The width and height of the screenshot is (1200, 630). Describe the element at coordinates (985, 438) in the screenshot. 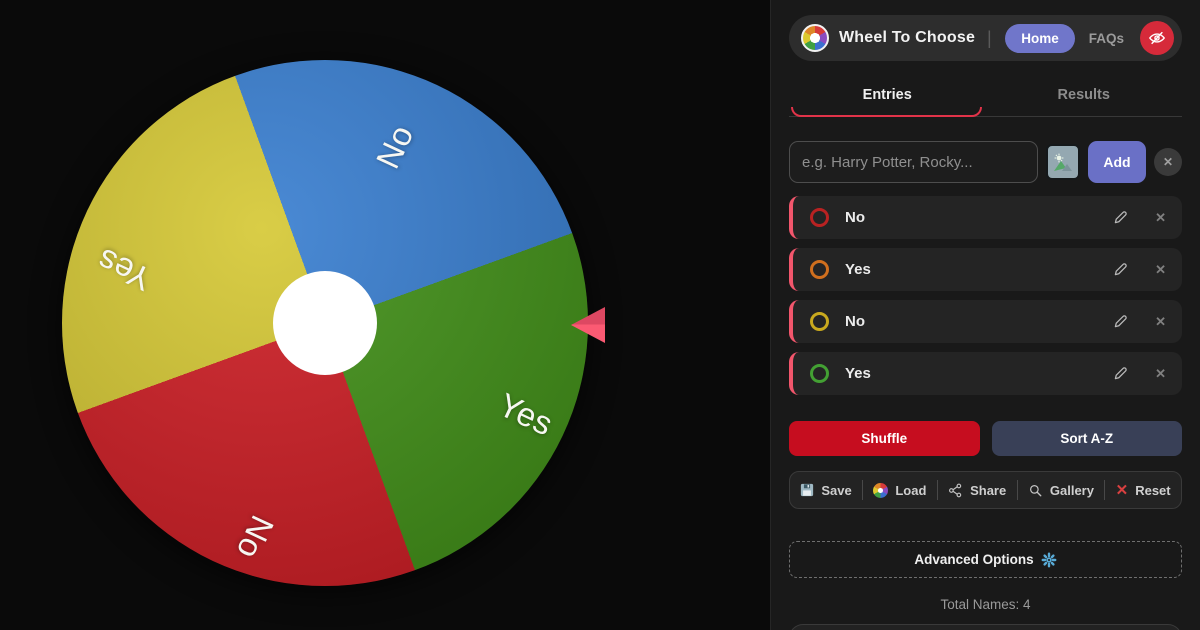

I see `list-actions-row: Shuffle Sort A-Z` at that location.